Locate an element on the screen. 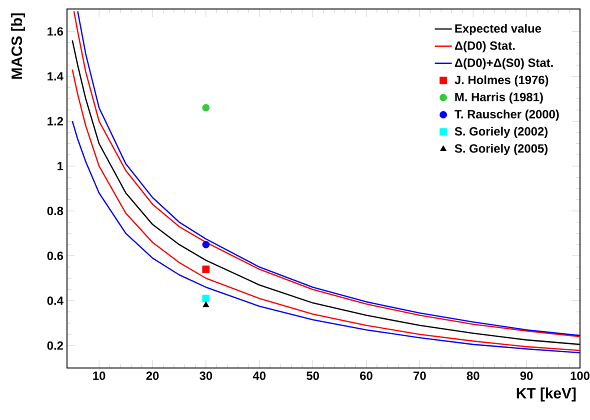 This screenshot has width=590, height=420. x-tick-label: 20 is located at coordinates (152, 376).